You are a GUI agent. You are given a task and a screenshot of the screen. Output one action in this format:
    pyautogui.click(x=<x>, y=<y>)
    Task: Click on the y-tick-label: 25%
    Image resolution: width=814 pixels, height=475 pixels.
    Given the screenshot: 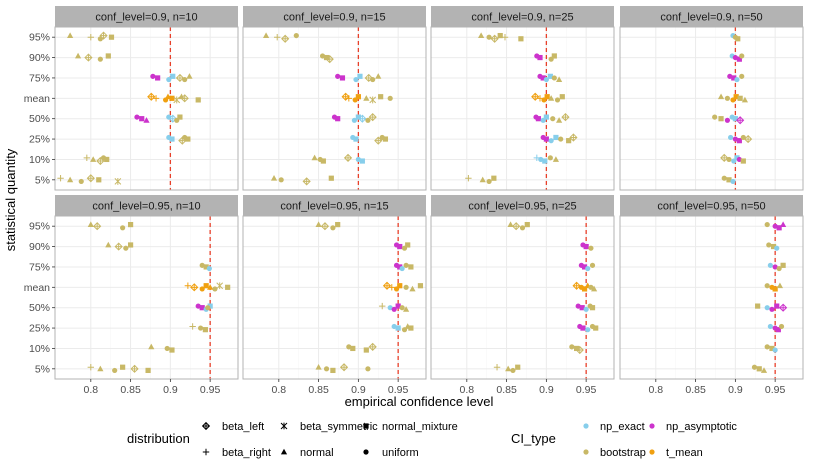 What is the action you would take?
    pyautogui.click(x=39, y=140)
    